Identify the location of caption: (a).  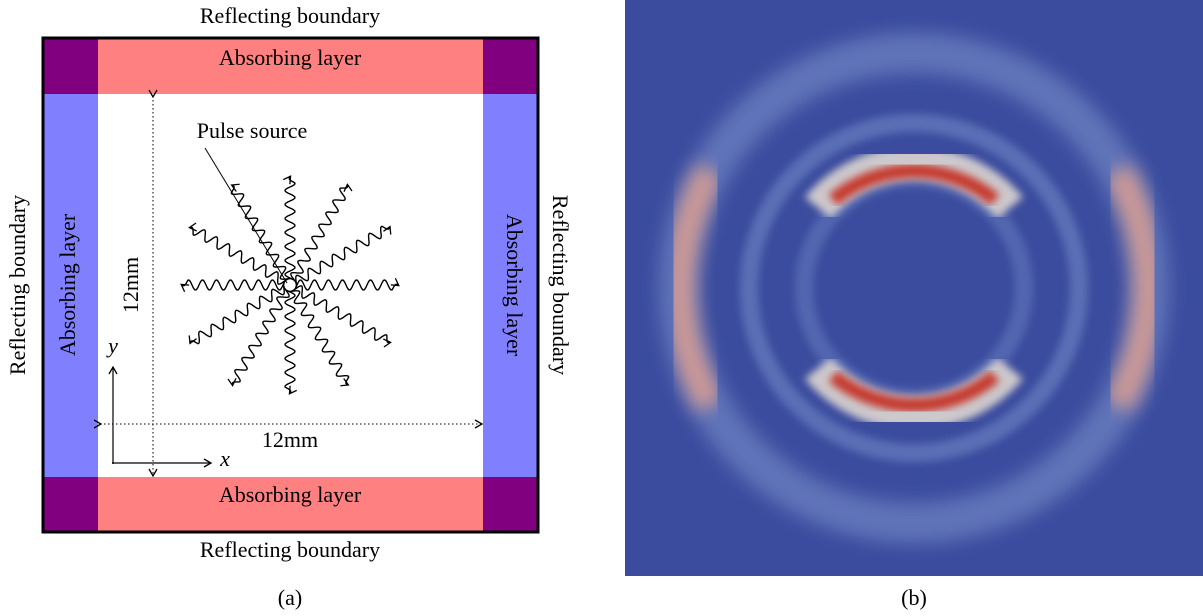
(290, 597).